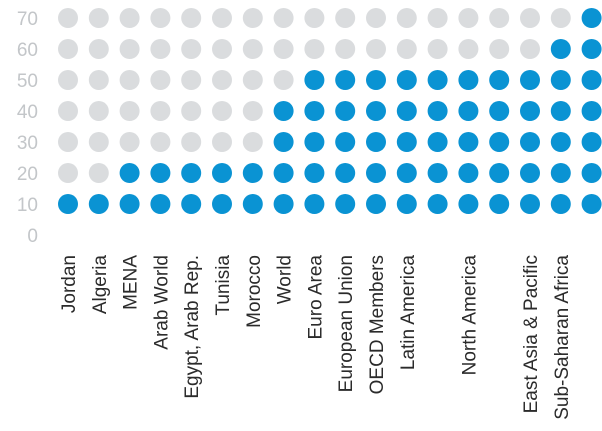 This screenshot has width=602, height=431. What do you see at coordinates (100, 285) in the screenshot?
I see `category-label: Algeria` at bounding box center [100, 285].